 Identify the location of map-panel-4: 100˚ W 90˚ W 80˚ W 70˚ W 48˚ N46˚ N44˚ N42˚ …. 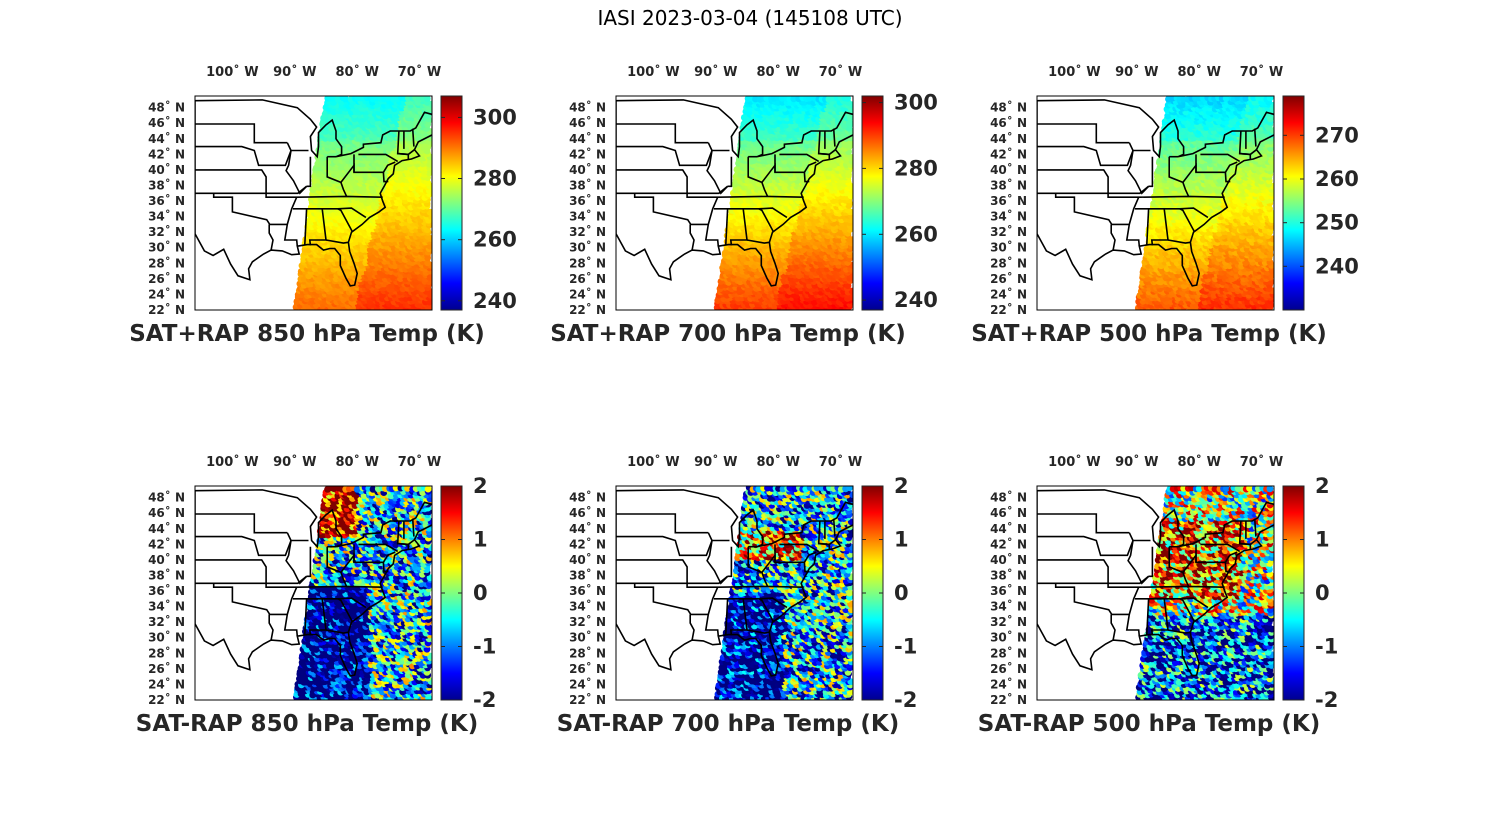
(316, 595).